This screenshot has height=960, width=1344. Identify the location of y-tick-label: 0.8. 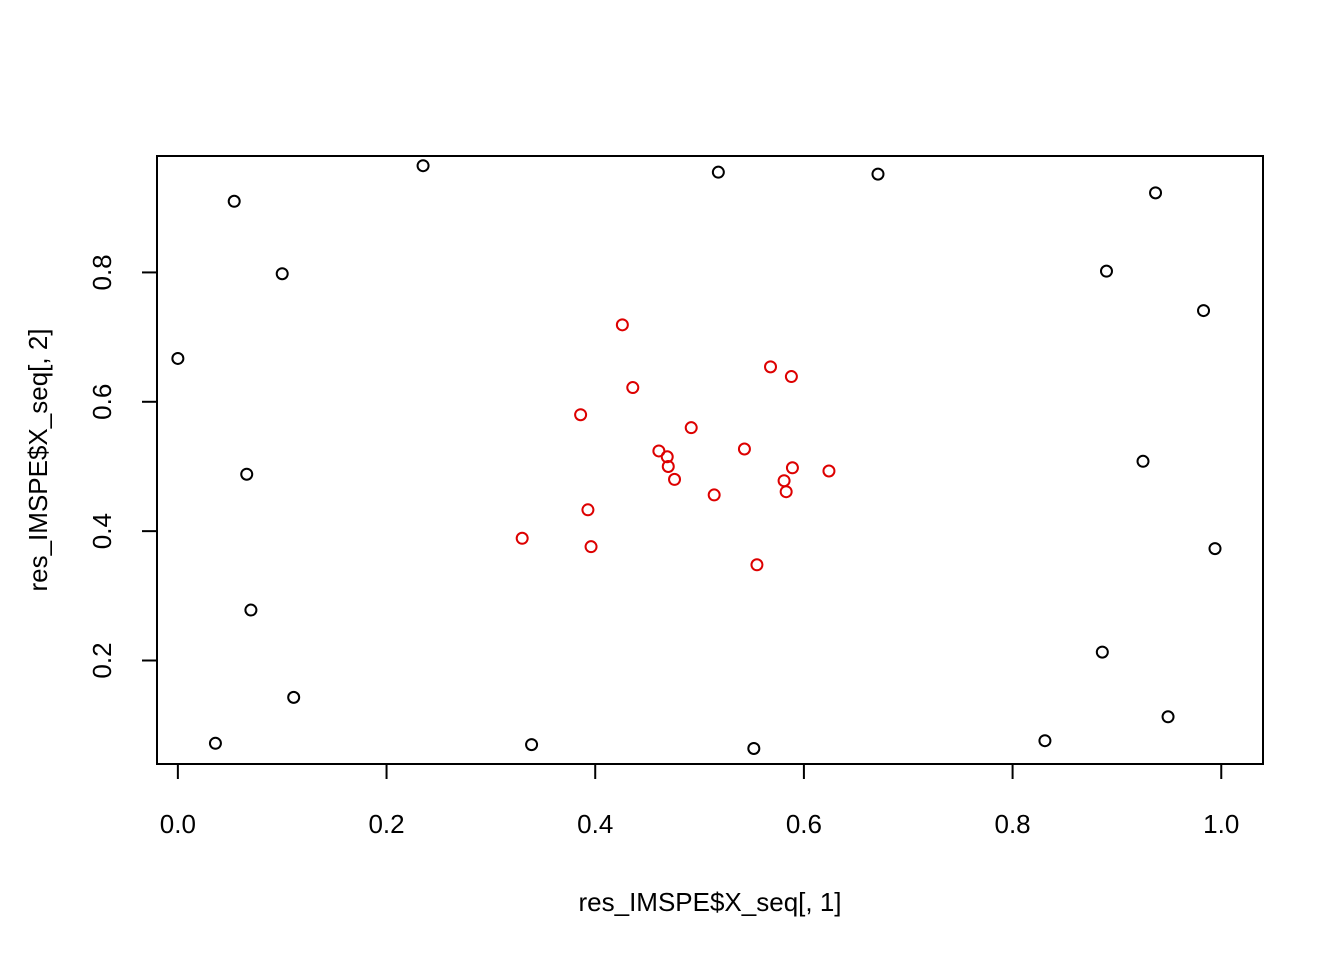
(102, 272).